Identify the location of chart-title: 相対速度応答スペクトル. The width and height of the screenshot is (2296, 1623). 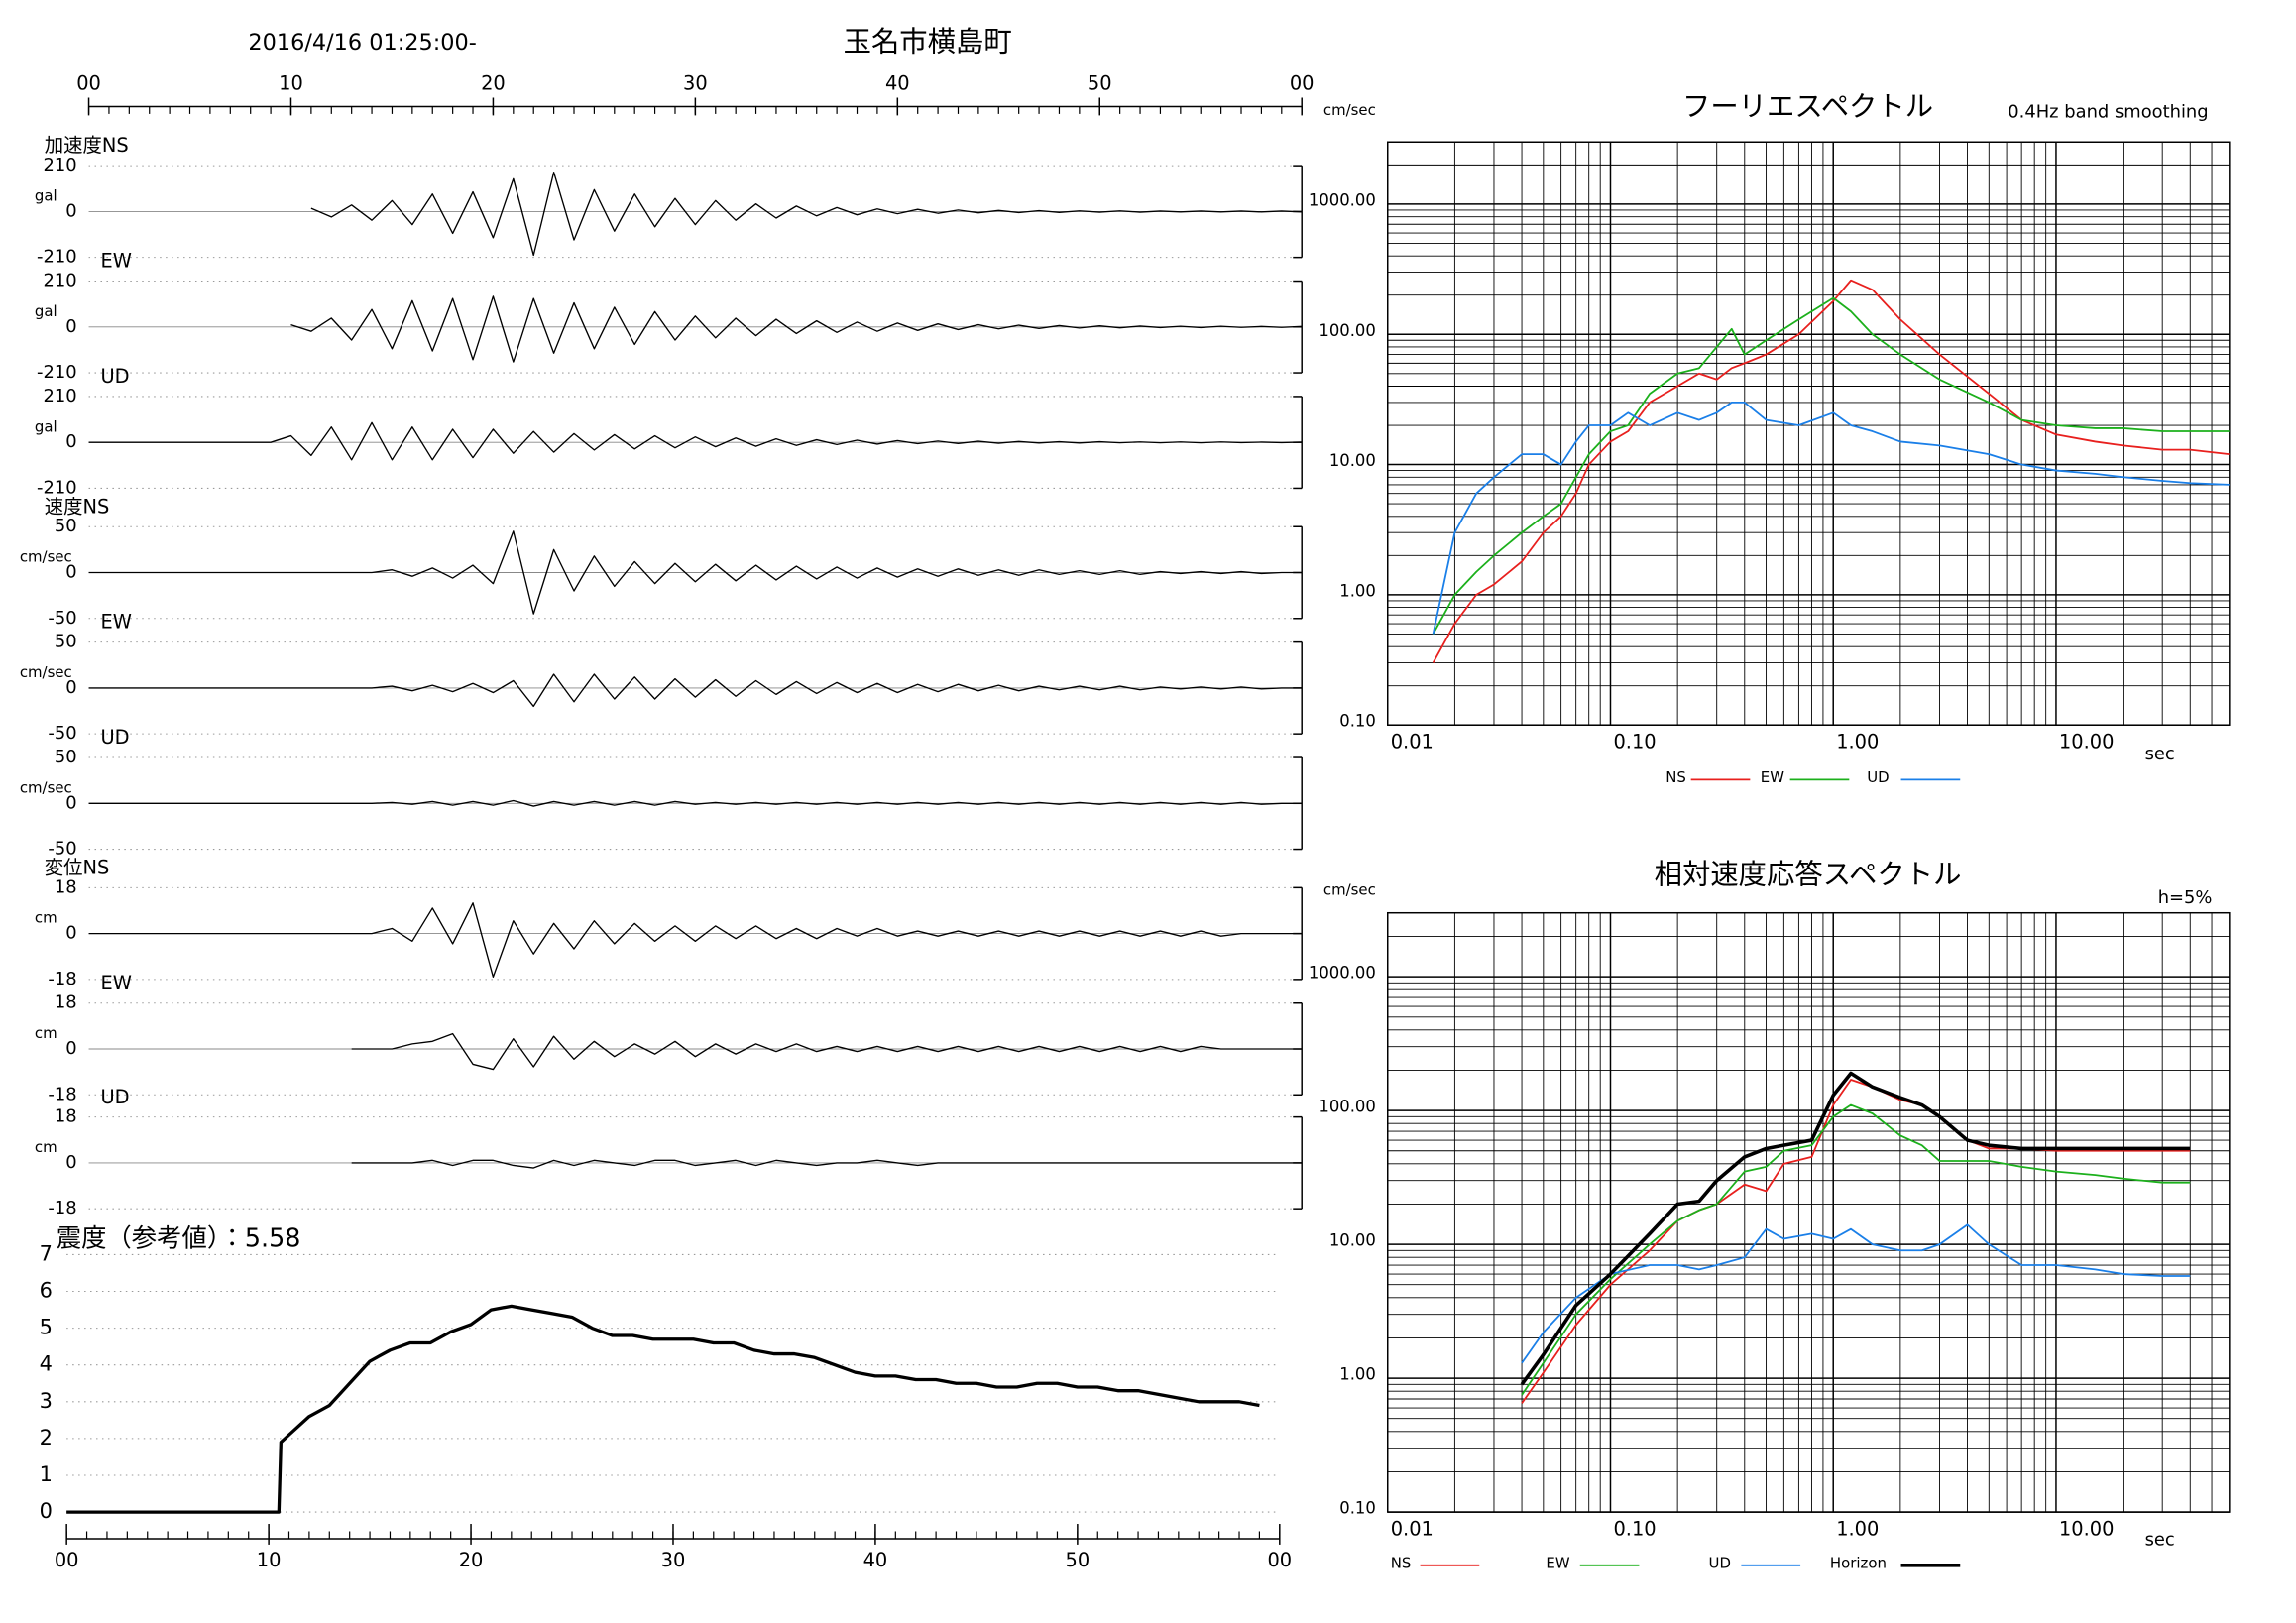
(1809, 874).